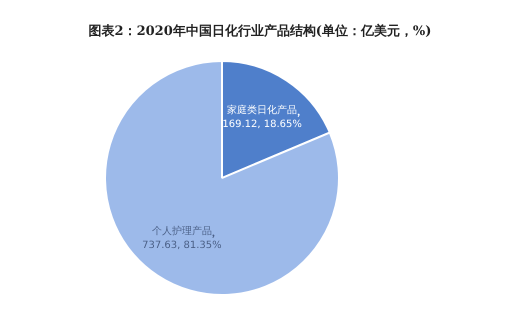 This screenshot has width=520, height=321. What do you see at coordinates (182, 231) in the screenshot?
I see `slice-label: 个人护理产品` at bounding box center [182, 231].